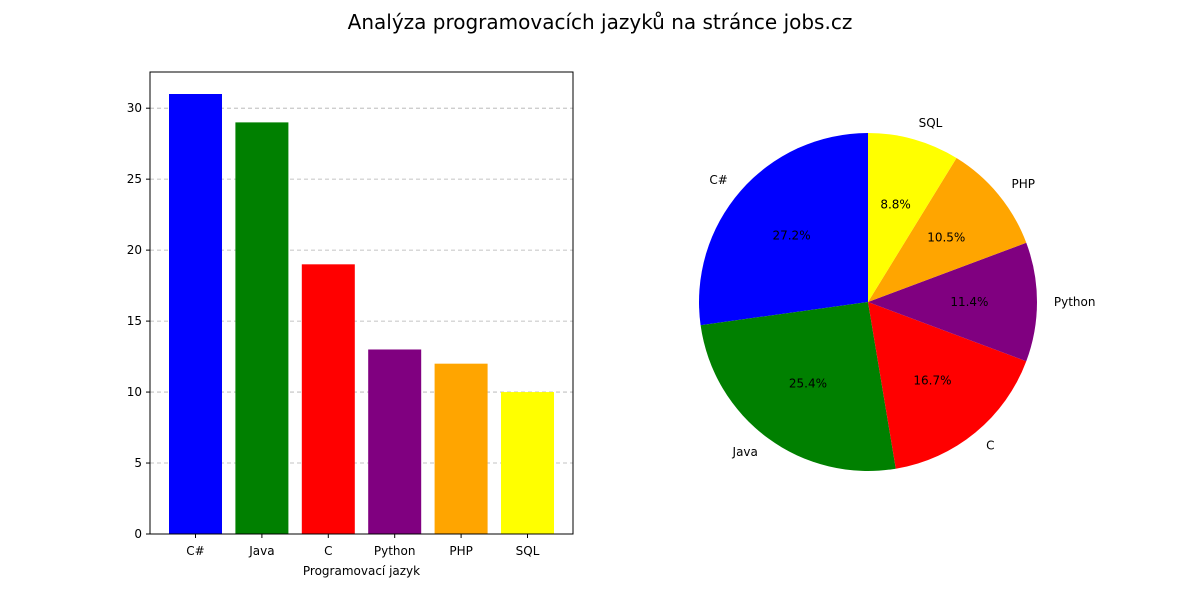  What do you see at coordinates (138, 534) in the screenshot?
I see `bar-y-tick-label: 0` at bounding box center [138, 534].